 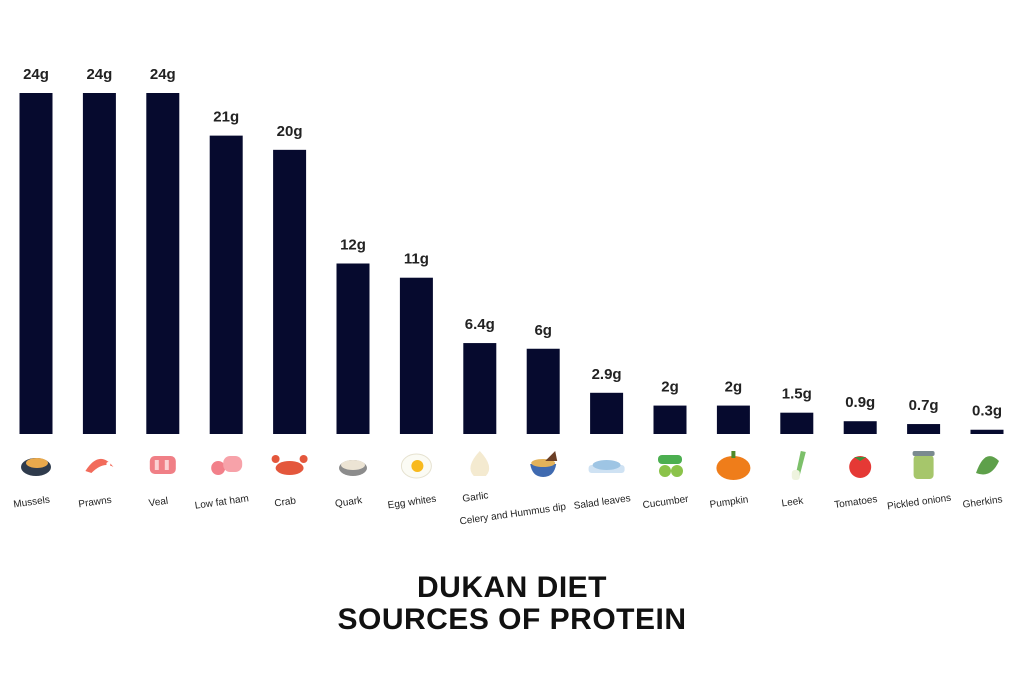 I want to click on gherkin-icon, so click(x=987, y=465).